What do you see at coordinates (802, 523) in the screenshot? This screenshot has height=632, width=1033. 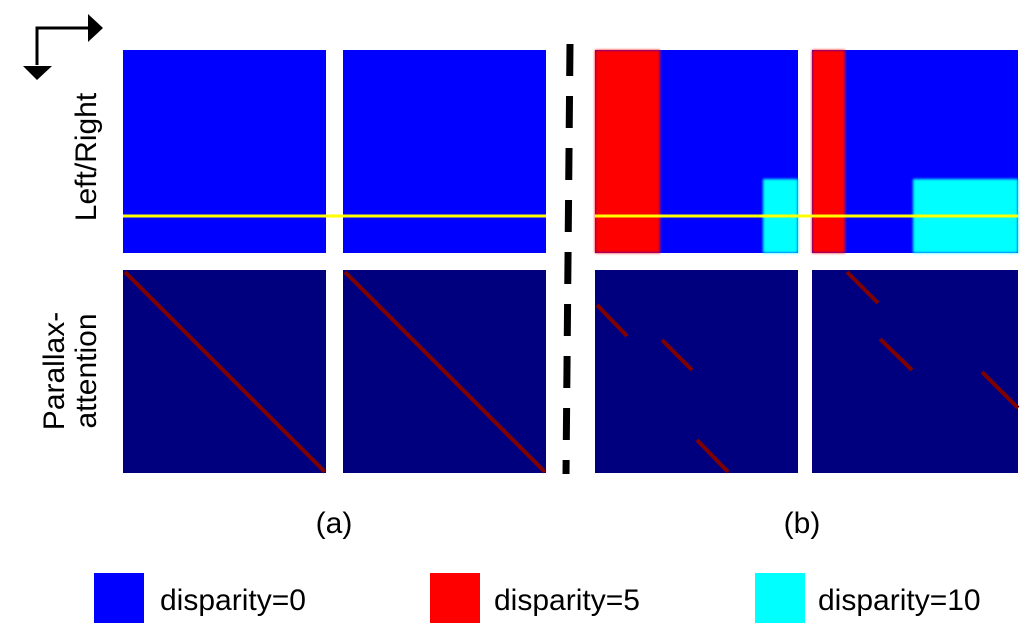 I see `caption-b: (b)` at bounding box center [802, 523].